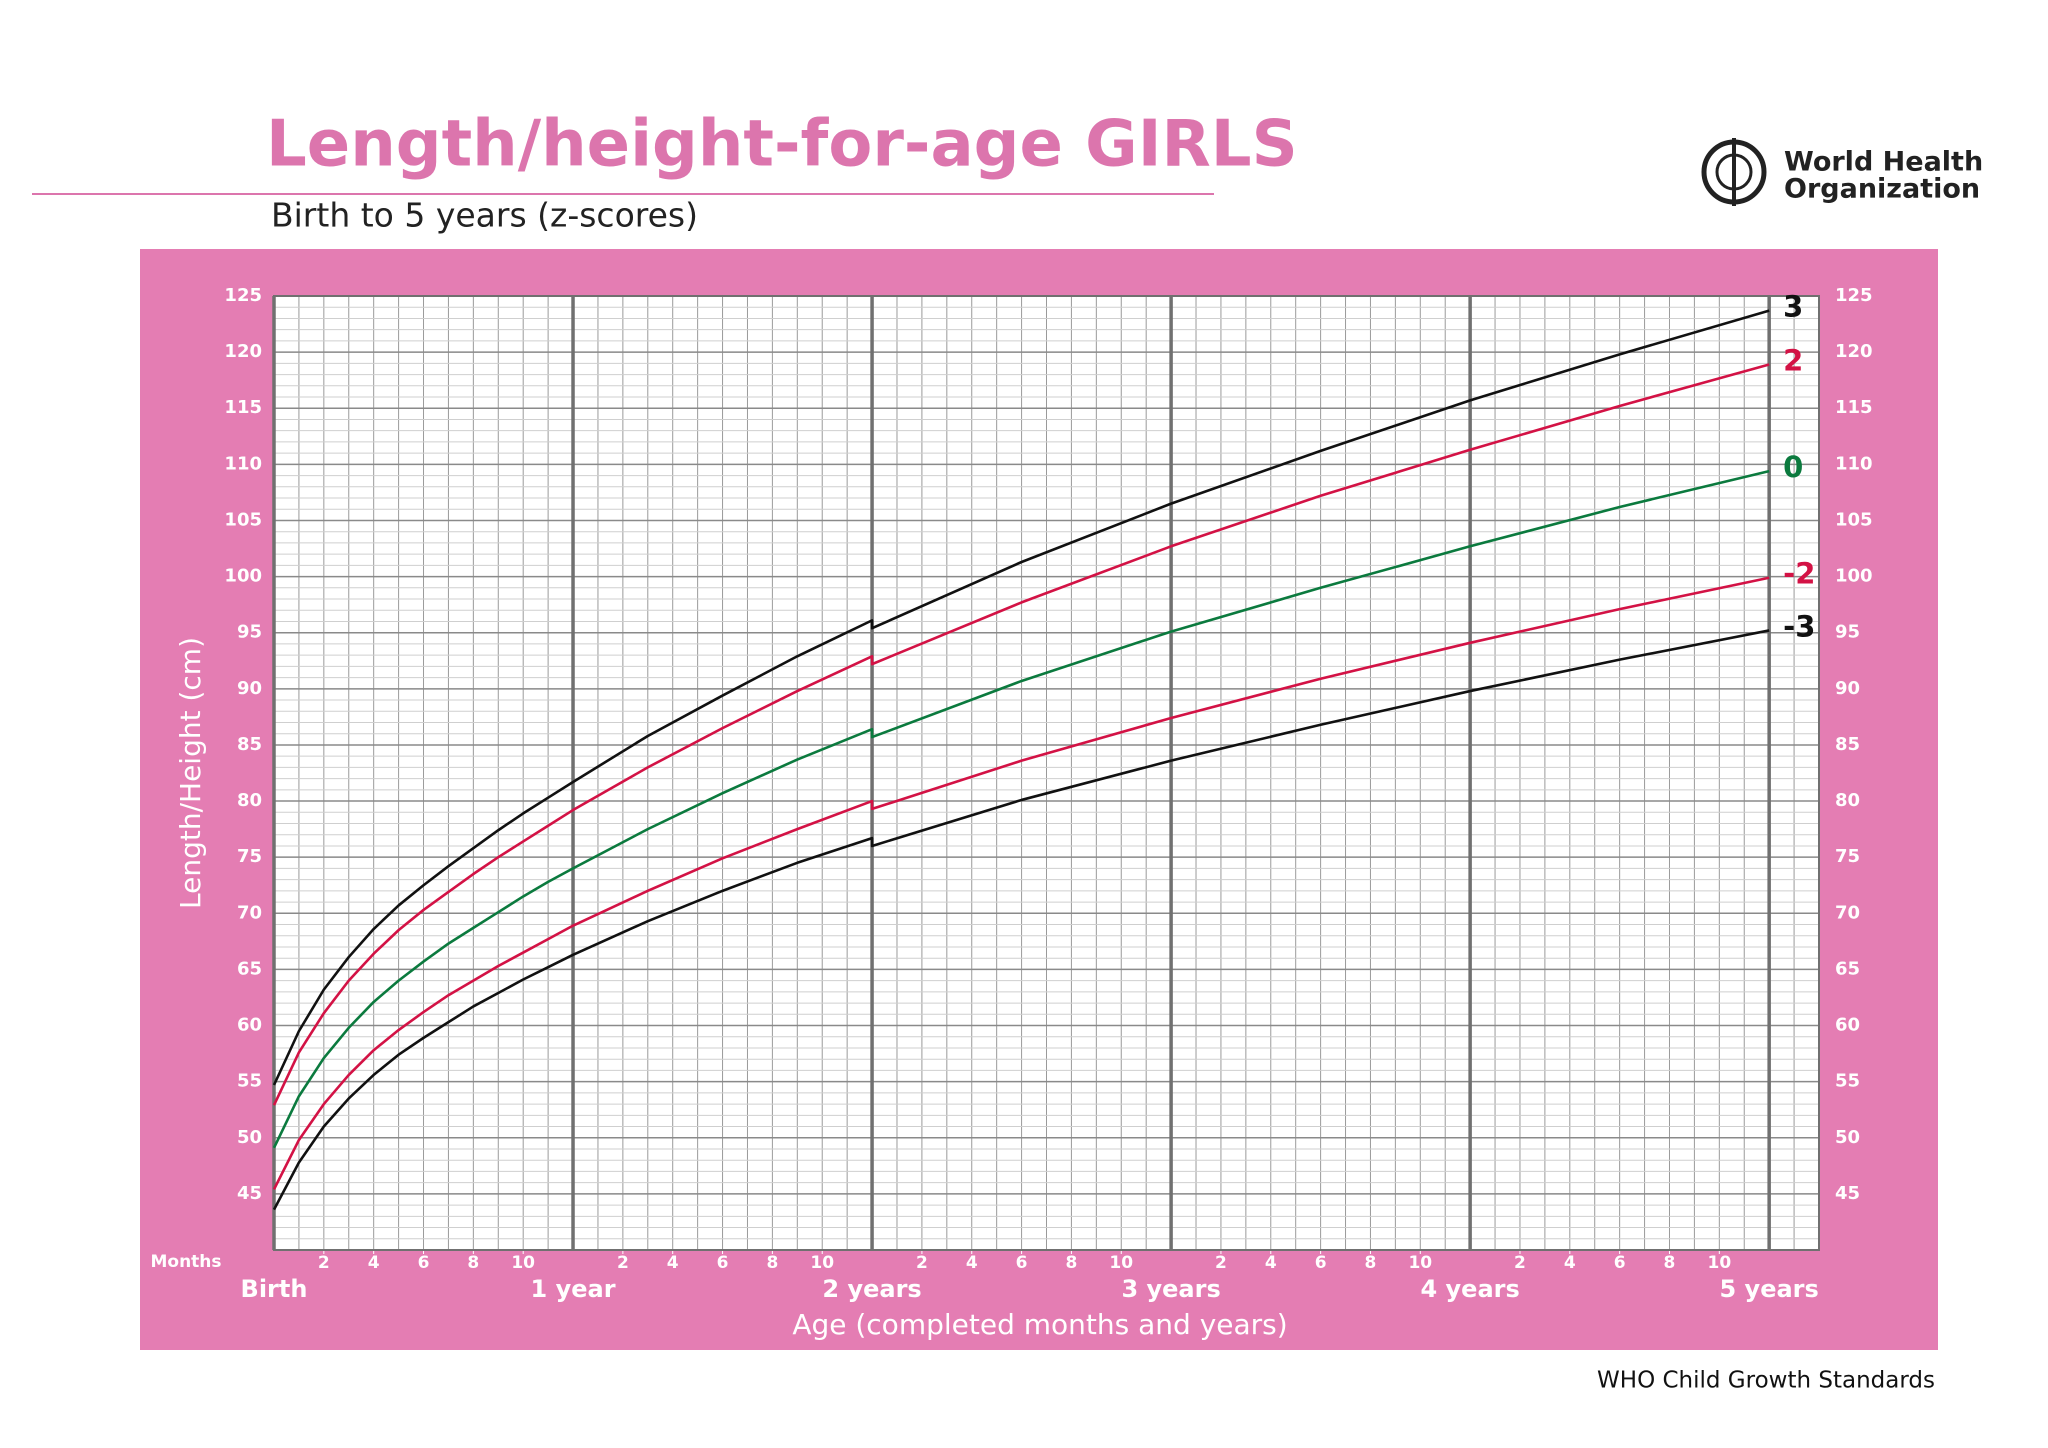 The width and height of the screenshot is (2048, 1448). I want to click on x-major-tick-label: 3 years, so click(1170, 1289).